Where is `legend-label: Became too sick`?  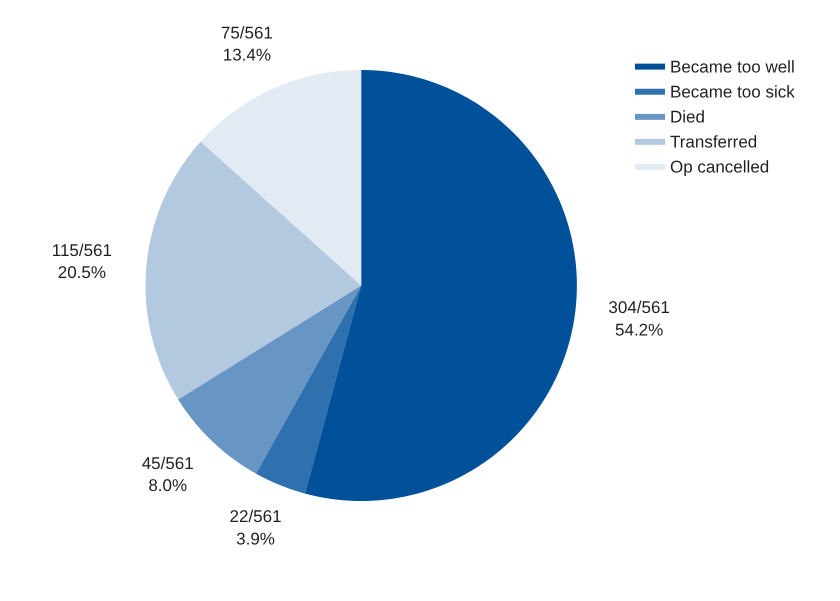
legend-label: Became too sick is located at coordinates (733, 92).